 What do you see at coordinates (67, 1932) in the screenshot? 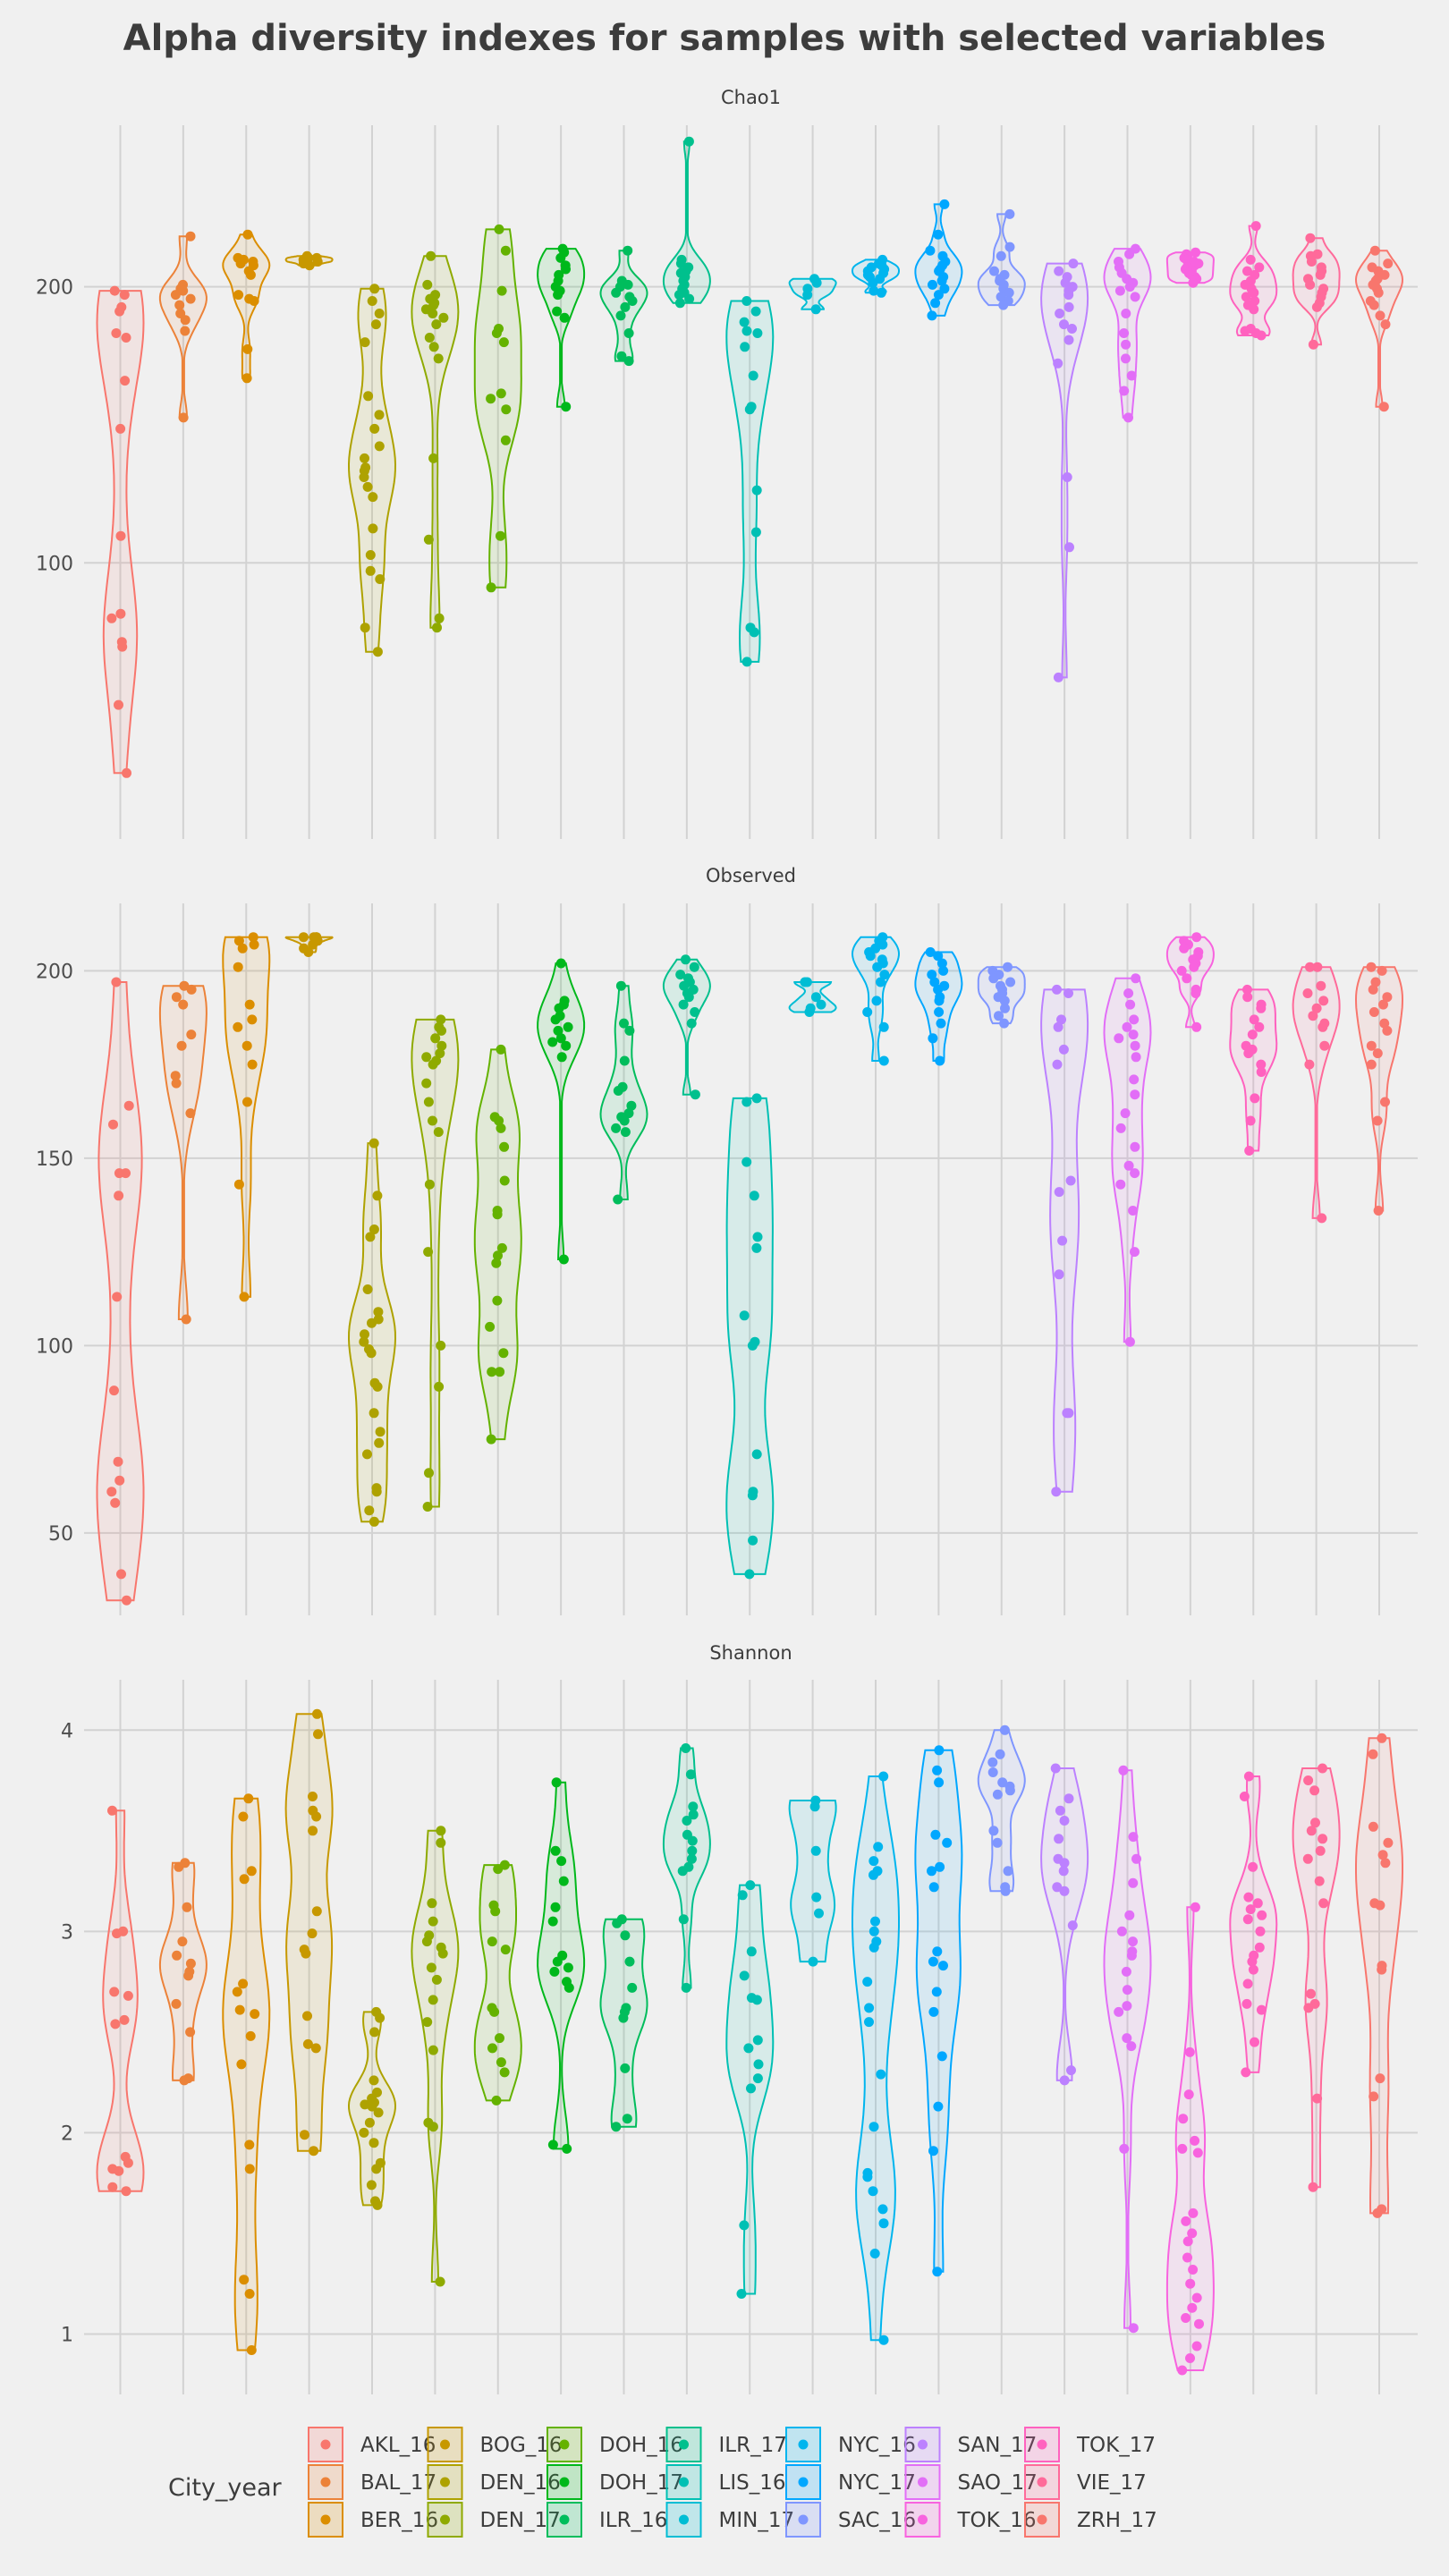
I see `y-tick-label: 3` at bounding box center [67, 1932].